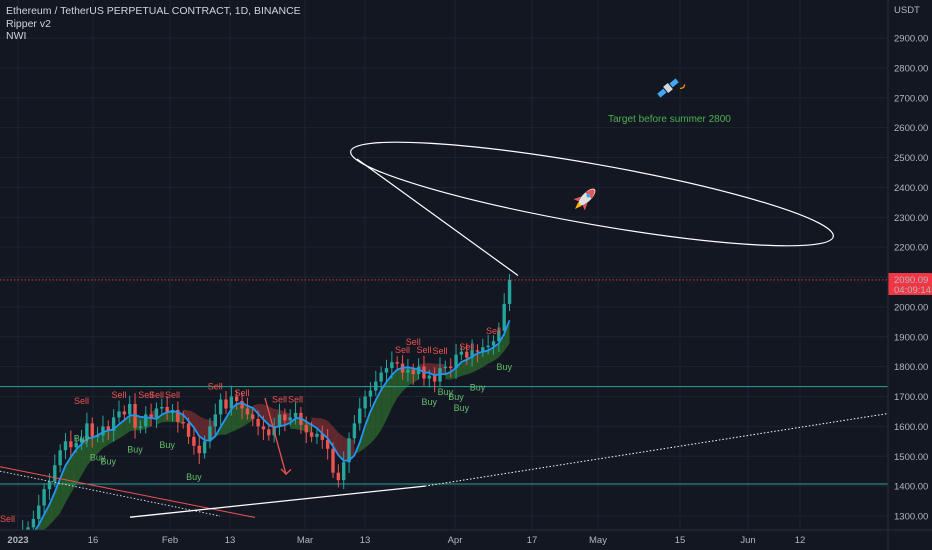 The image size is (932, 550). What do you see at coordinates (286, 472) in the screenshot?
I see `down-arrow-head` at bounding box center [286, 472].